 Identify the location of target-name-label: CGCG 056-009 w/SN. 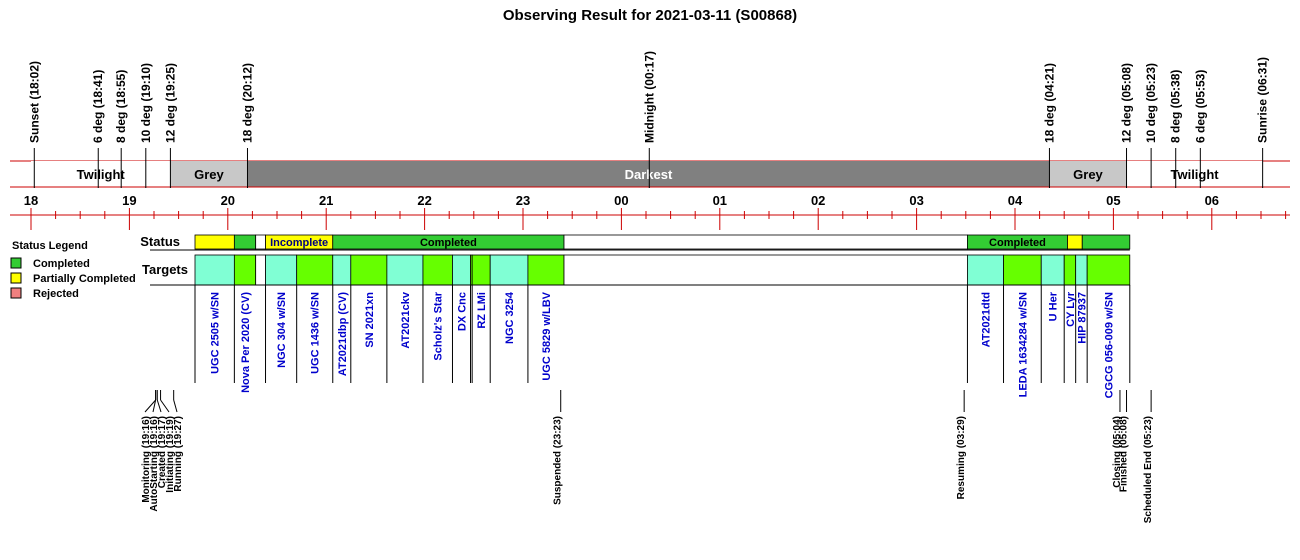
(1109, 345).